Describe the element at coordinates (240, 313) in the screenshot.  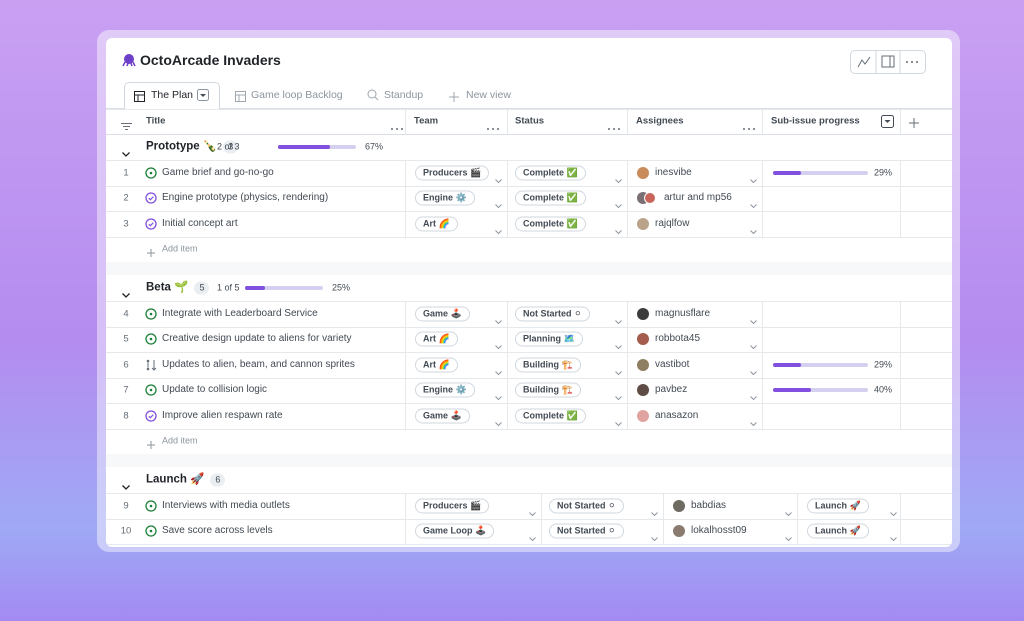
I see `item-title: Integrate with Leaderboard Service` at that location.